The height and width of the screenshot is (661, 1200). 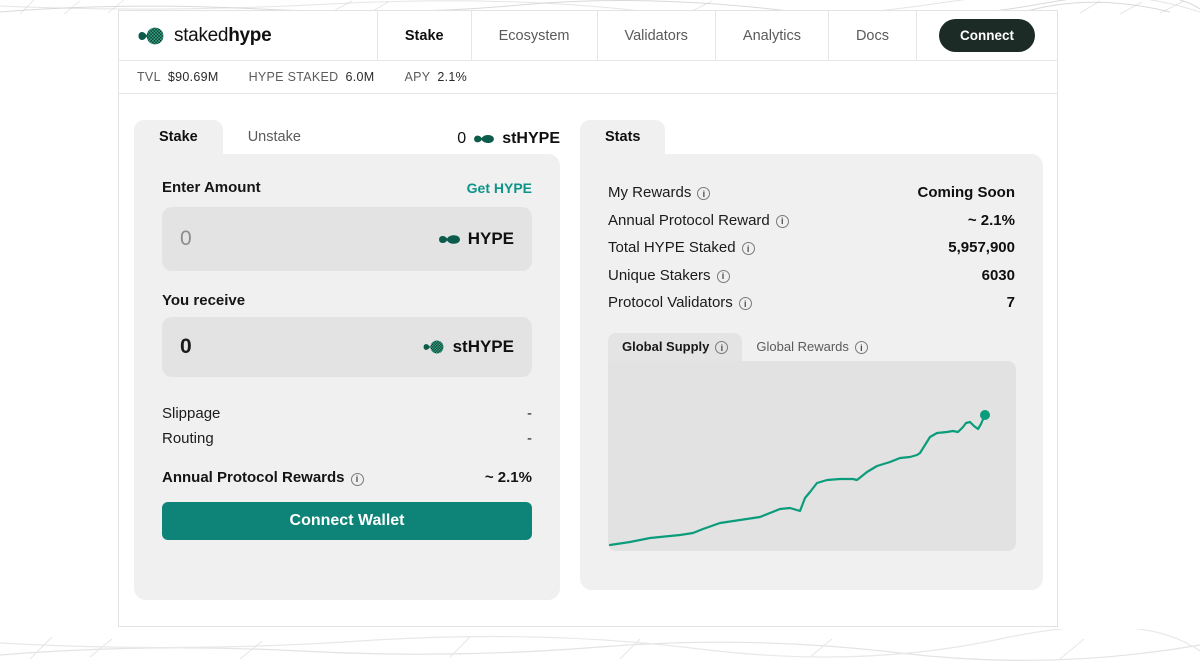 What do you see at coordinates (985, 414) in the screenshot?
I see `chart-endpoint-dot` at bounding box center [985, 414].